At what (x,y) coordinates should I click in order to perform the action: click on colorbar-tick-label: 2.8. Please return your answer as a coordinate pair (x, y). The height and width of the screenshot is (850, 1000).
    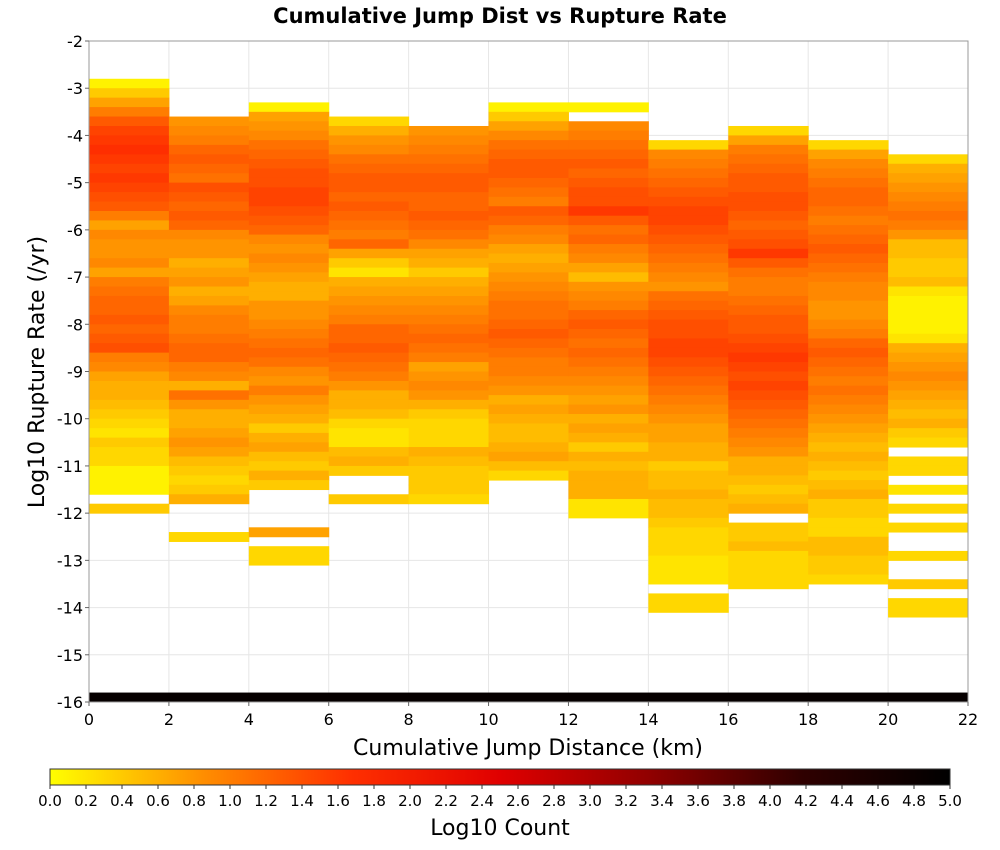
    Looking at the image, I should click on (554, 801).